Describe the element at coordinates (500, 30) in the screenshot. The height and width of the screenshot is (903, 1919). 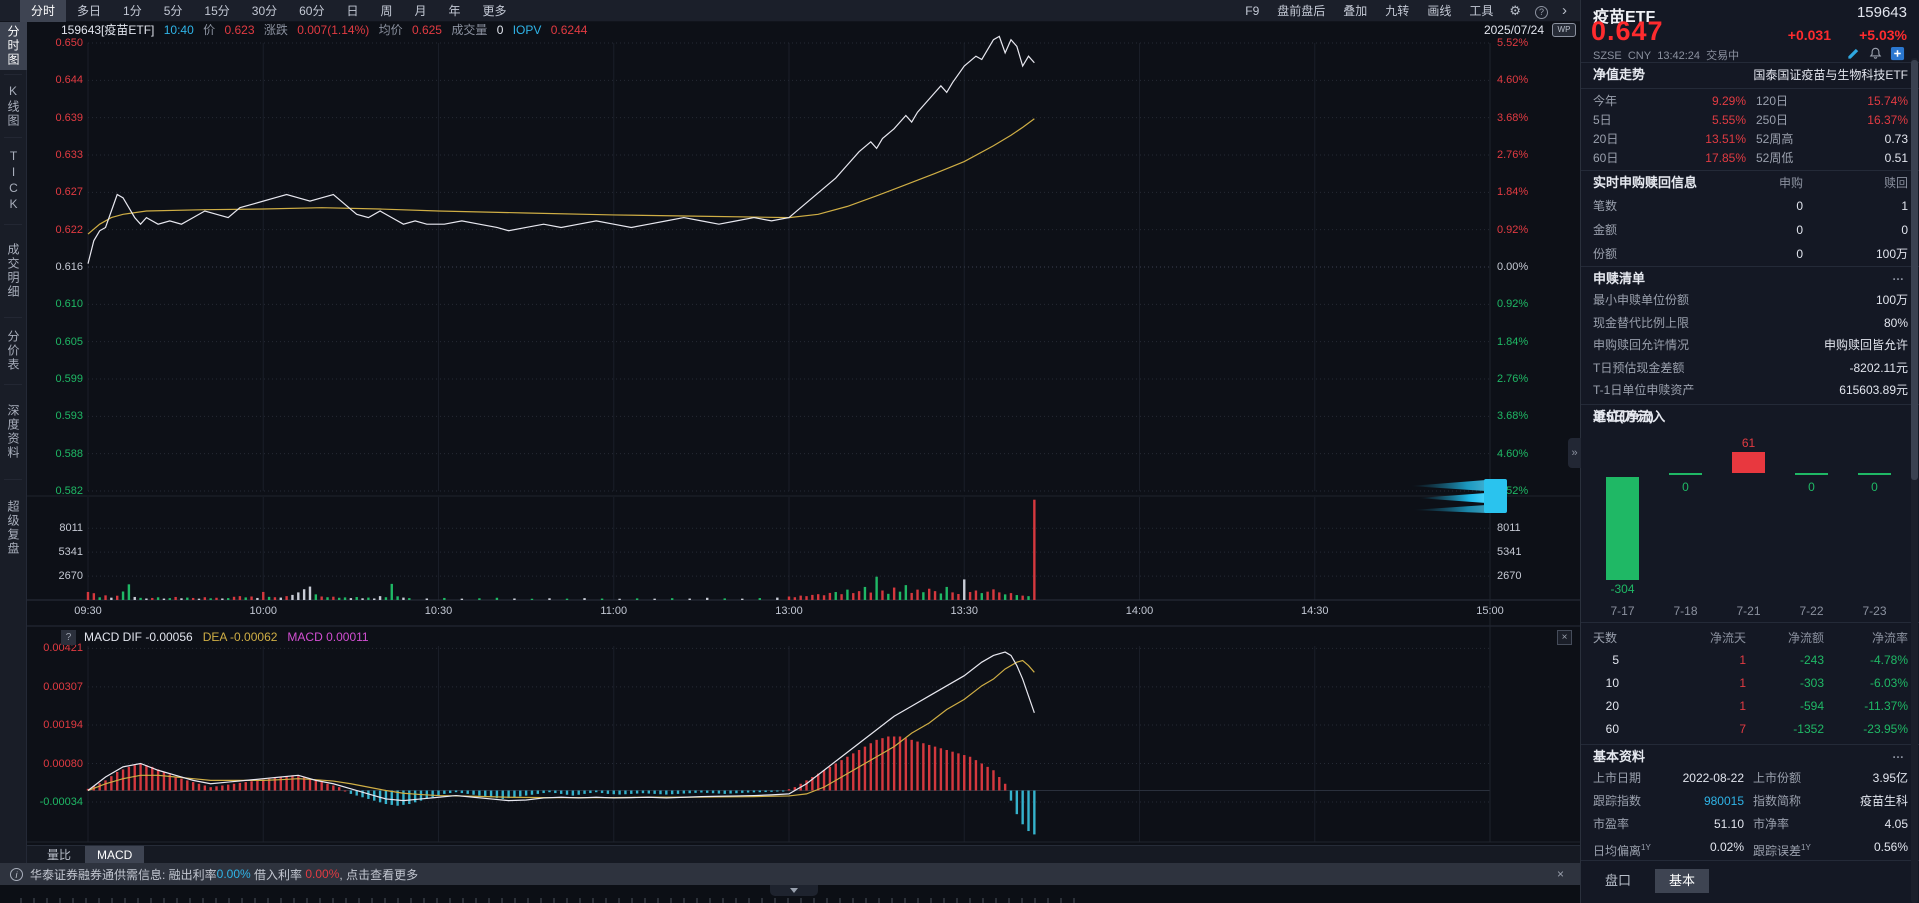
I see `info-vol: 0` at that location.